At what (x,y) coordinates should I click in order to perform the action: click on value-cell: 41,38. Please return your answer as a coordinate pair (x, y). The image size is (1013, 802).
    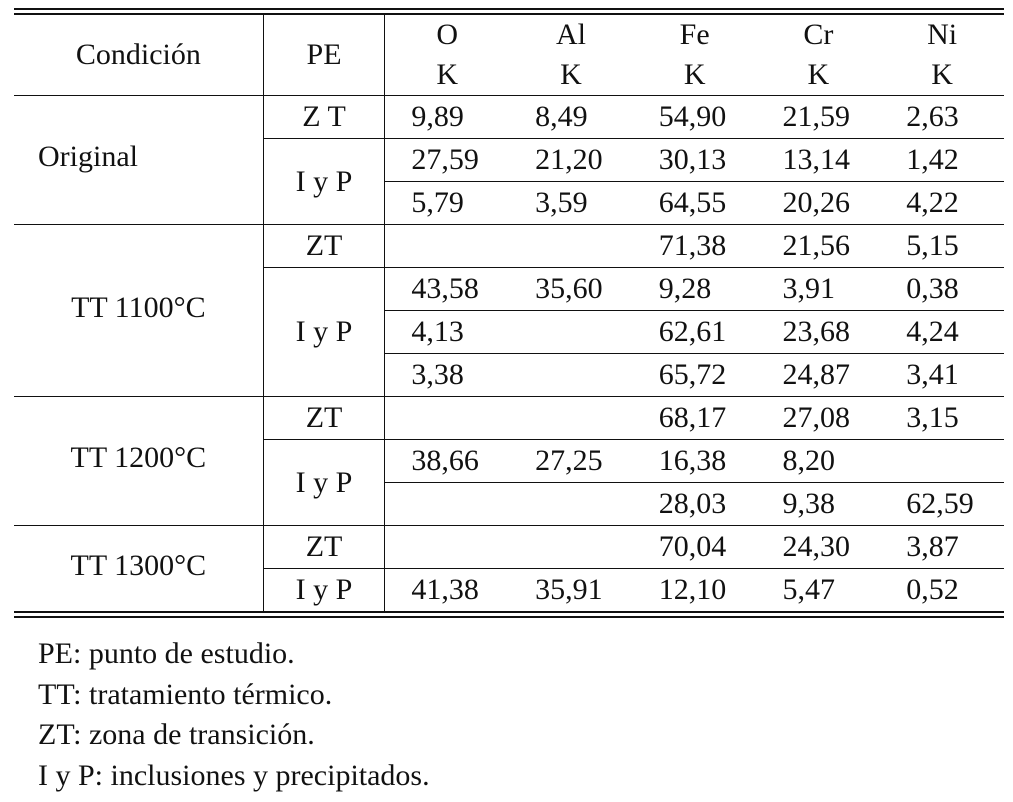
    Looking at the image, I should click on (447, 591).